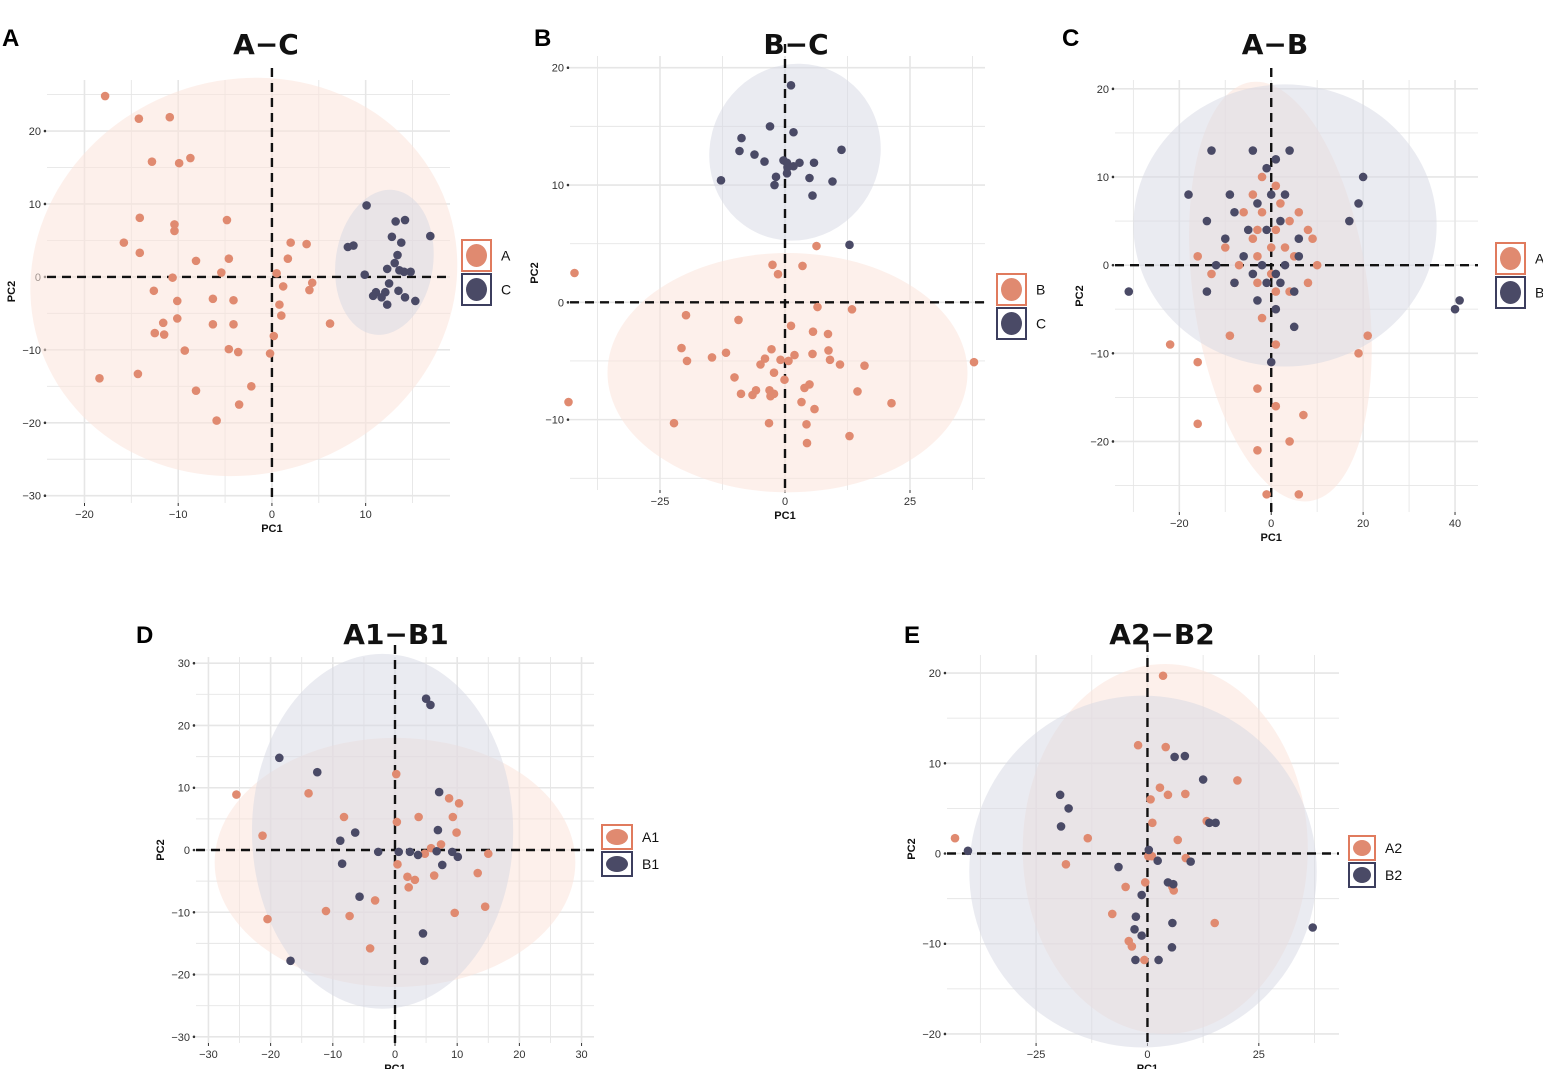 This screenshot has height=1069, width=1543. I want to click on x-axis-label: PC1, so click(784, 516).